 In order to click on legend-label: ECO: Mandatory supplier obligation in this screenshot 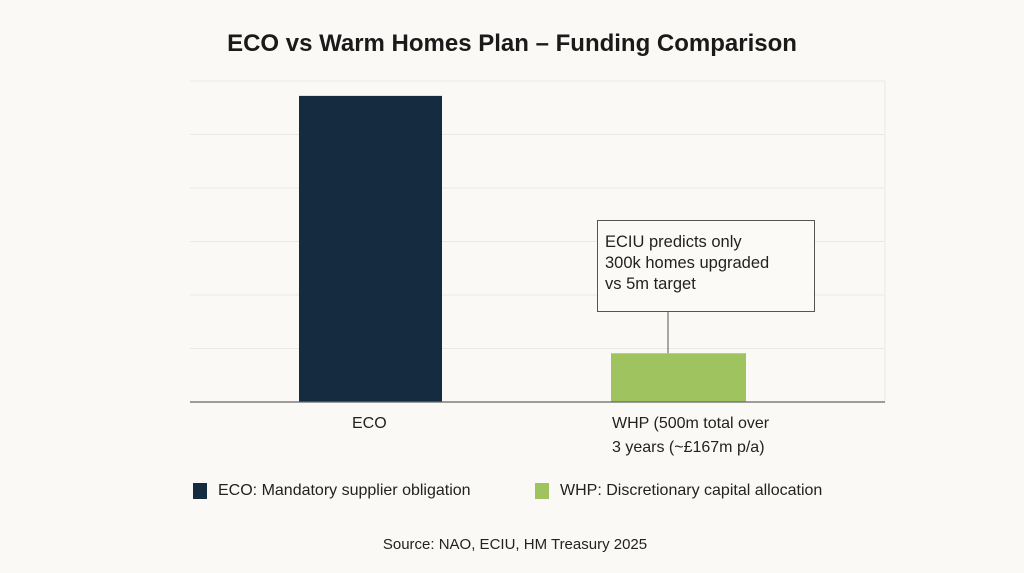, I will do `click(344, 490)`.